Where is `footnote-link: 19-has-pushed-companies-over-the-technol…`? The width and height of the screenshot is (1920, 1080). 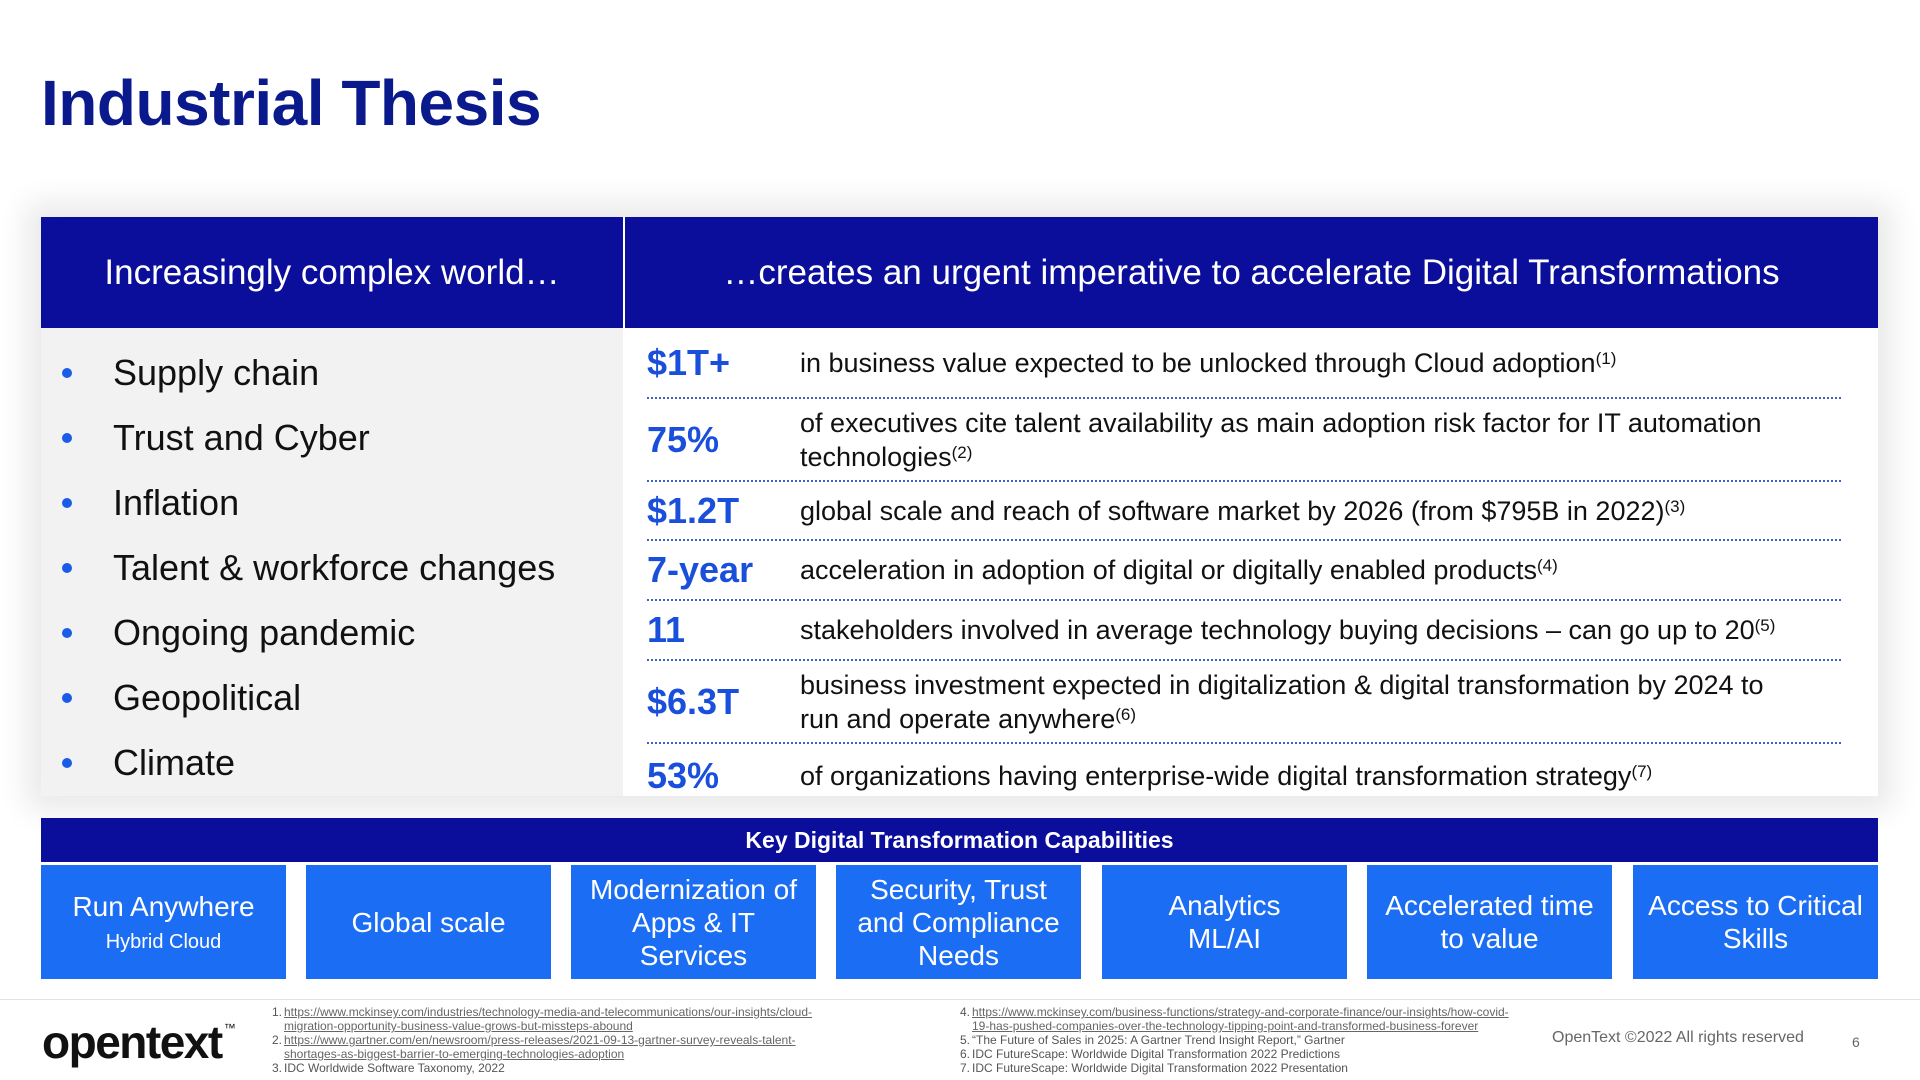 footnote-link: 19-has-pushed-companies-over-the-technol… is located at coordinates (1225, 1026).